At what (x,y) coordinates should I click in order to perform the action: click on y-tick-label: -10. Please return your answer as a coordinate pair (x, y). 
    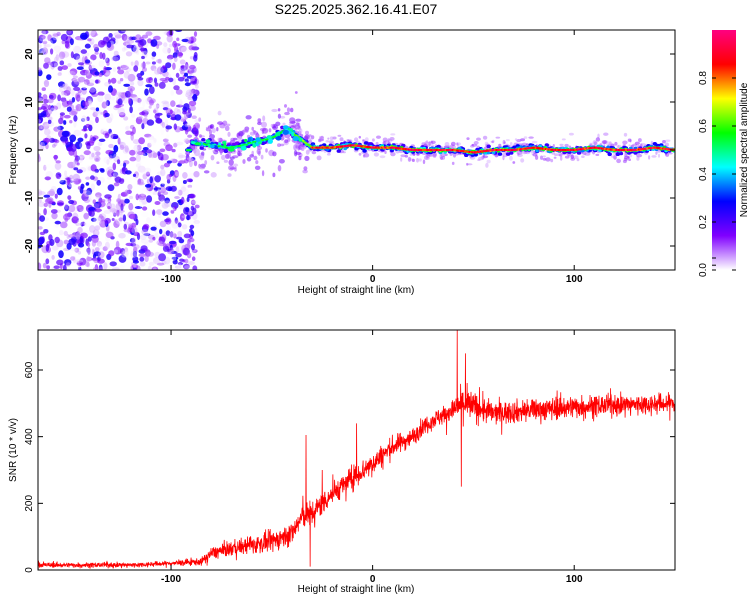
    Looking at the image, I should click on (29, 197).